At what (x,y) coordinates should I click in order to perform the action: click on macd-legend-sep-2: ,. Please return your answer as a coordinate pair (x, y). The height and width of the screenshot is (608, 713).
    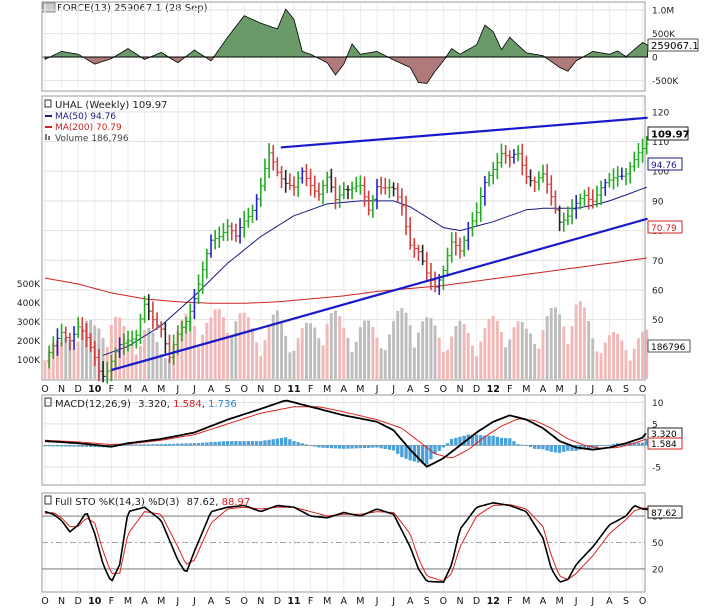
    Looking at the image, I should click on (205, 404).